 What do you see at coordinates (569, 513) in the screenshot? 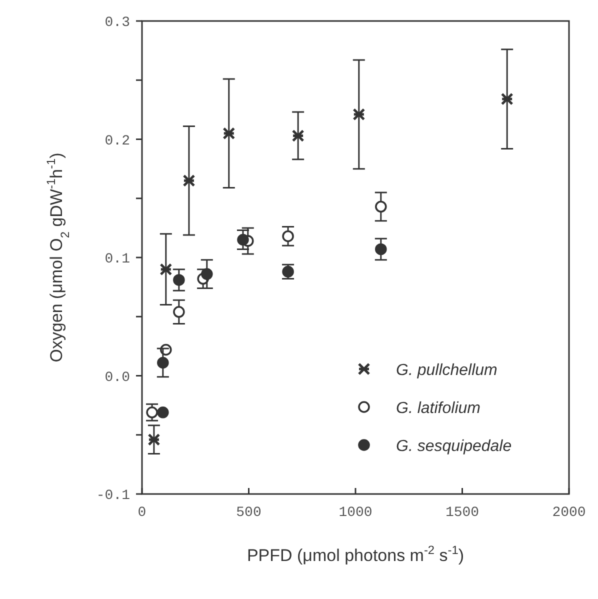
I see `x-tick-label: 2000` at bounding box center [569, 513].